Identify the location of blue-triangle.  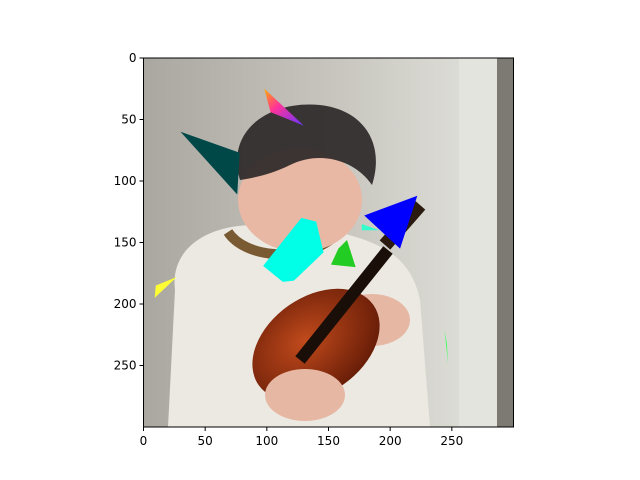
(391, 222).